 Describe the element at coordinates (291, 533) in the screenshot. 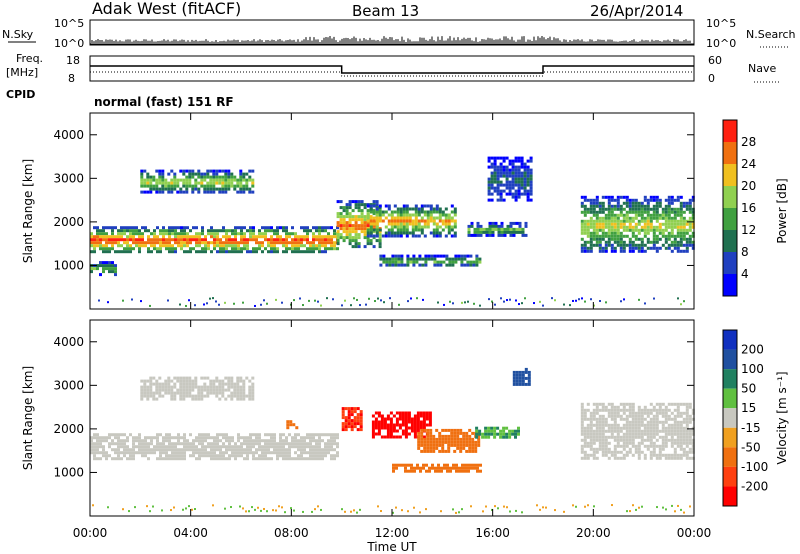

I see `x-tick-label: 08:00` at that location.